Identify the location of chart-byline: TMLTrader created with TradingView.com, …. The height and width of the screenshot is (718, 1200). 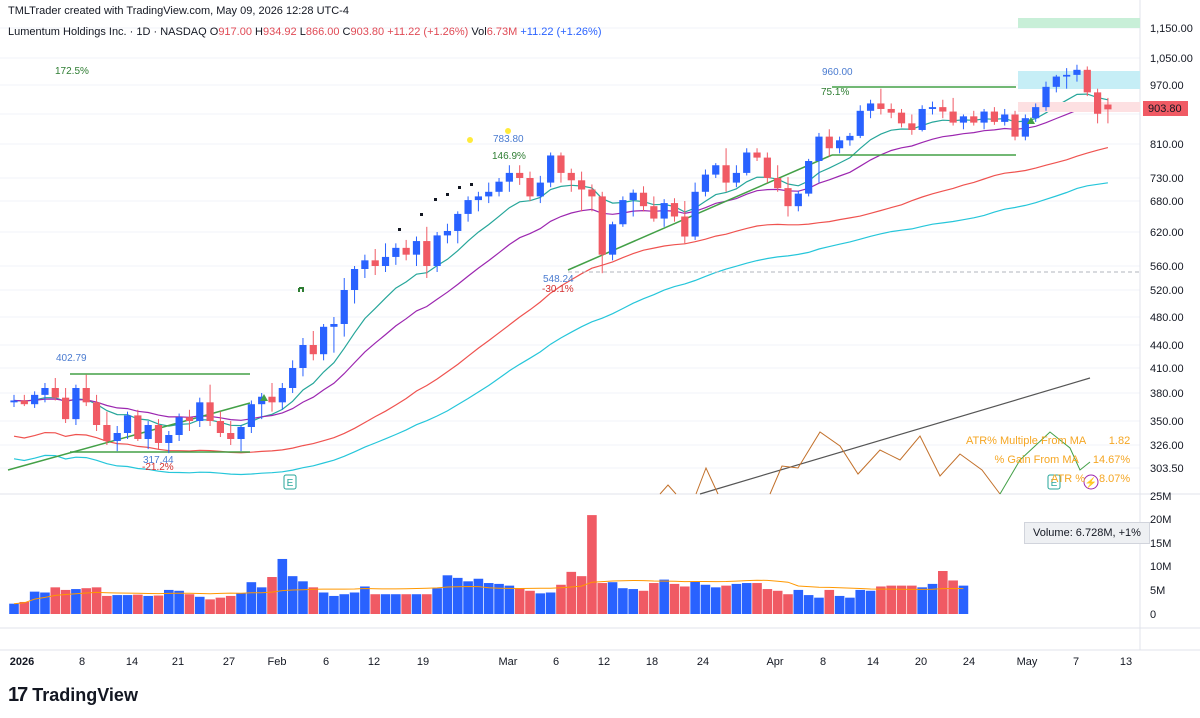
(178, 11).